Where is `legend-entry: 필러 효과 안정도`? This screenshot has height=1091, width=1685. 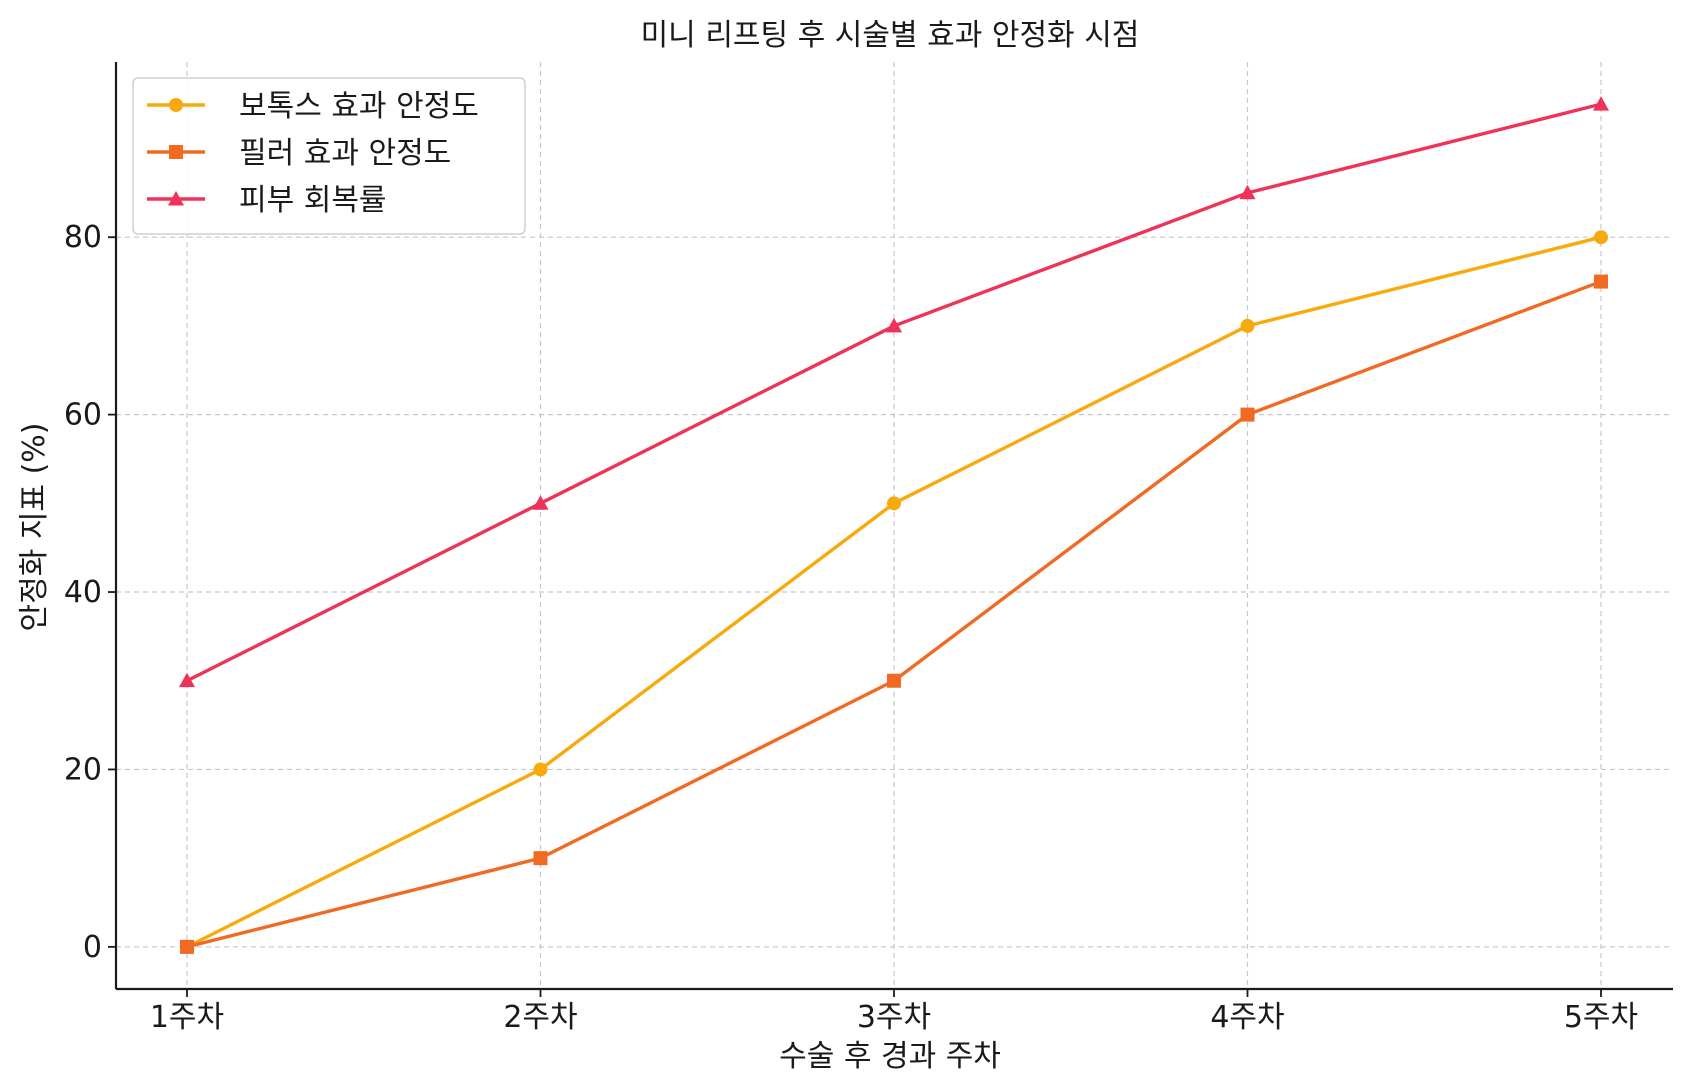 legend-entry: 필러 효과 안정도 is located at coordinates (299, 153).